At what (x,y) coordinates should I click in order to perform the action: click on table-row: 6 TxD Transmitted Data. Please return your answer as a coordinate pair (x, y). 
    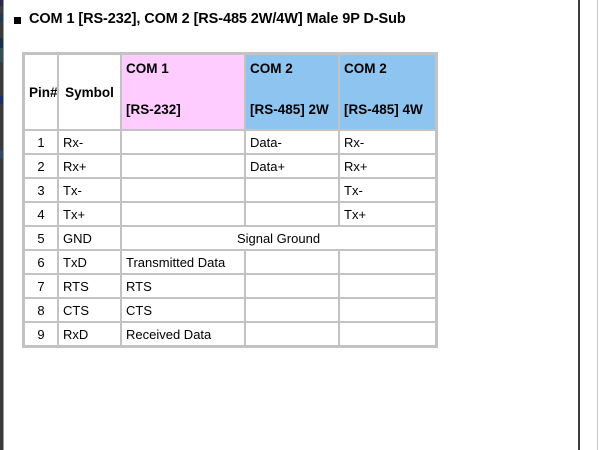
    Looking at the image, I should click on (230, 262).